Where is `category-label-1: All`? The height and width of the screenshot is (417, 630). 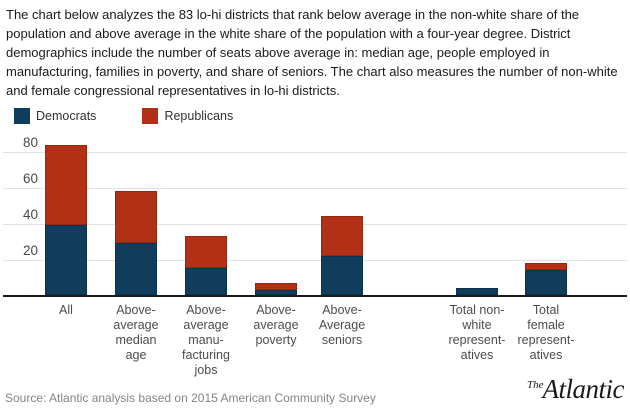
category-label-1: All is located at coordinates (66, 310).